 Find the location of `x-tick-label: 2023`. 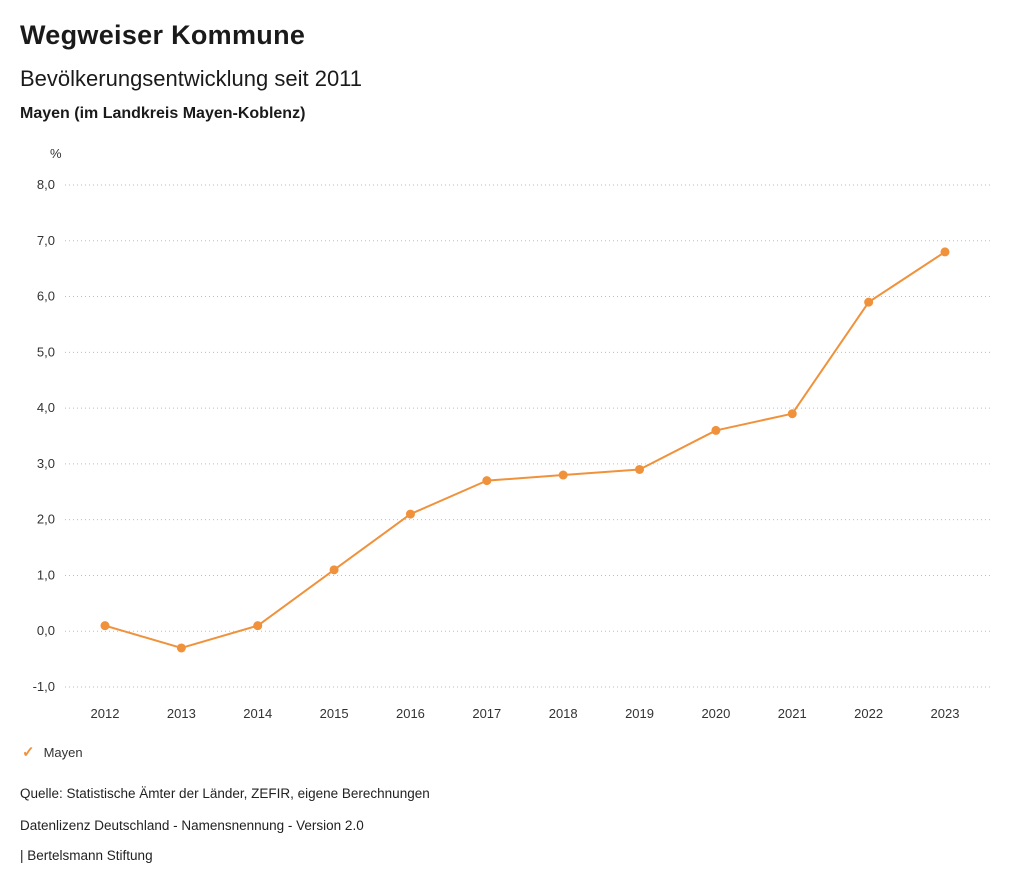

x-tick-label: 2023 is located at coordinates (945, 713).